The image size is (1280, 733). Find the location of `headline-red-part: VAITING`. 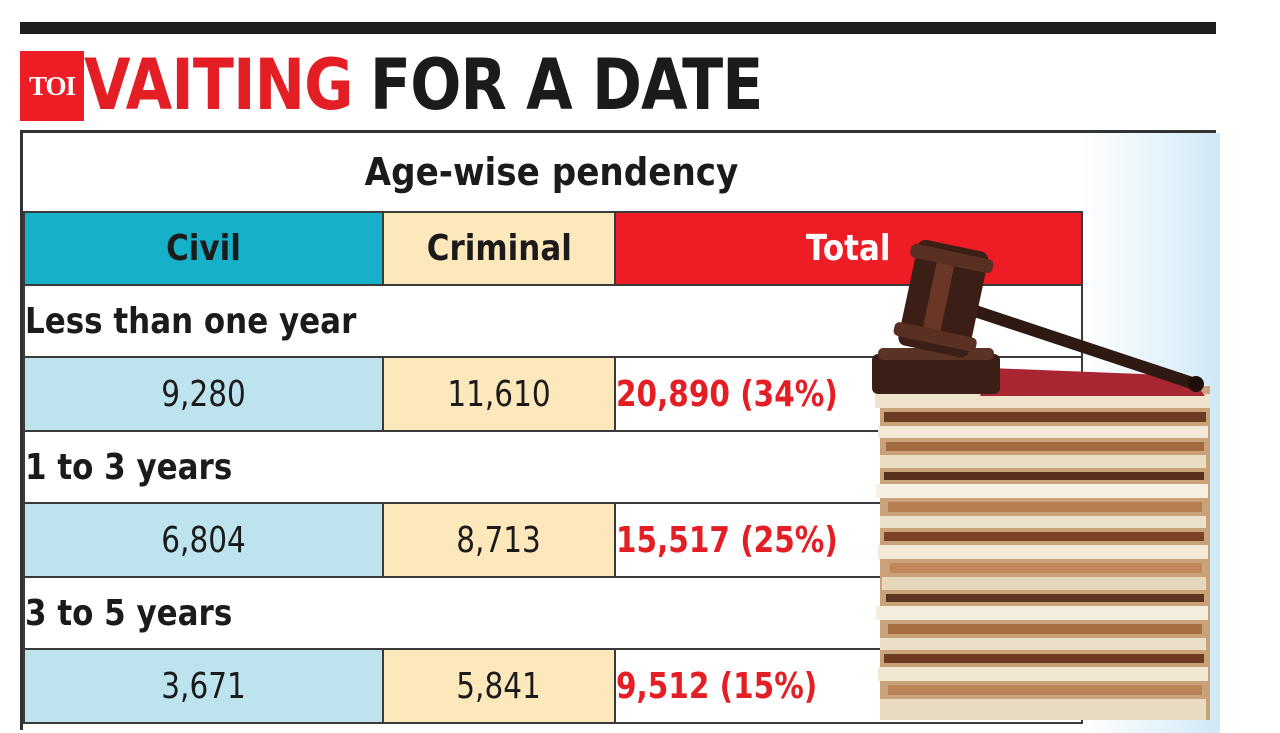

headline-red-part: VAITING is located at coordinates (219, 85).